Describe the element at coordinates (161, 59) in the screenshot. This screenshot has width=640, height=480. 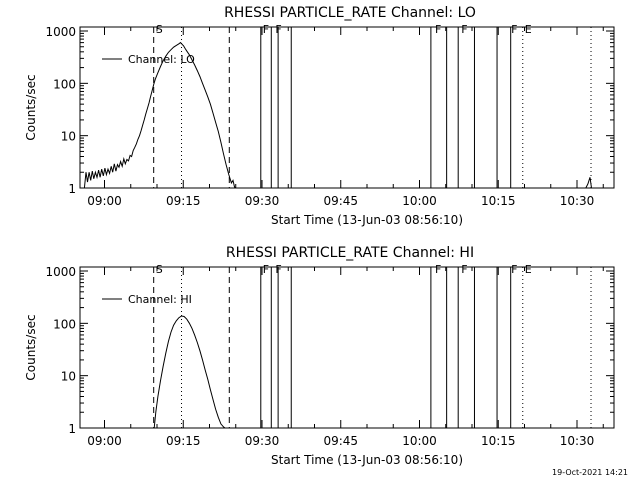
I see `legend-label: Channel: LO` at that location.